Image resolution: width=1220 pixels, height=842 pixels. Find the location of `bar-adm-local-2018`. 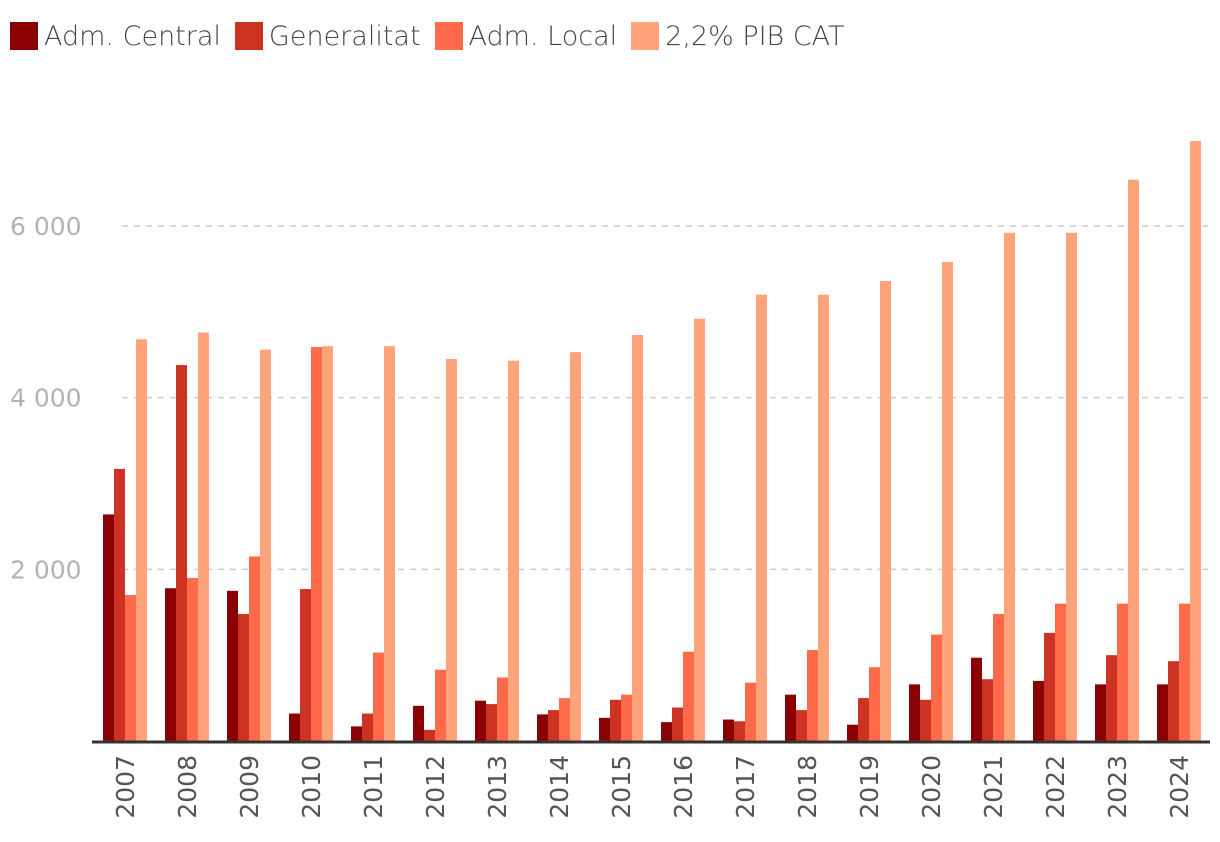

bar-adm-local-2018 is located at coordinates (812, 695).